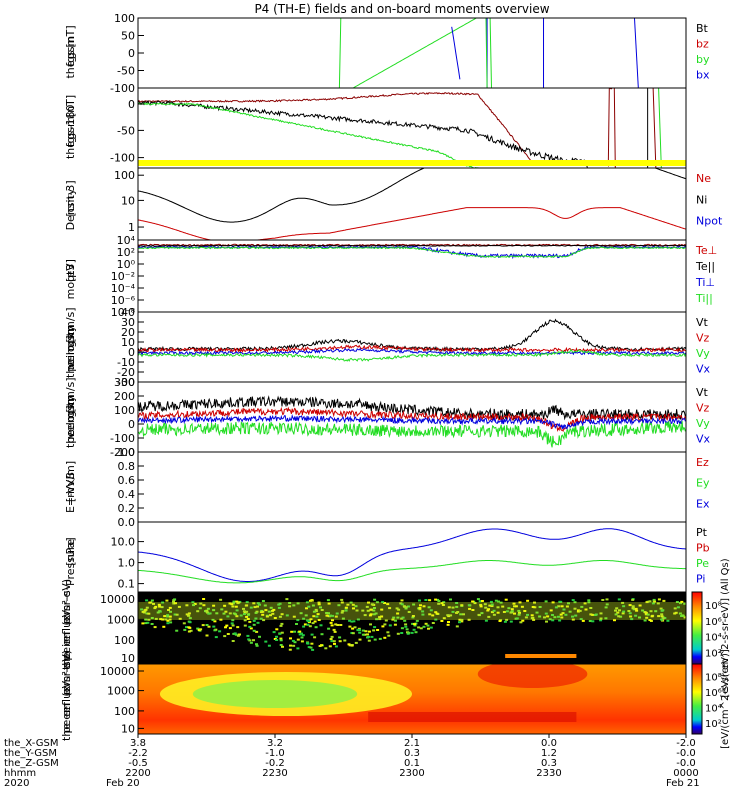 The height and width of the screenshot is (800, 750). Describe the element at coordinates (486, 53) in the screenshot. I see `series-by-segment` at that location.